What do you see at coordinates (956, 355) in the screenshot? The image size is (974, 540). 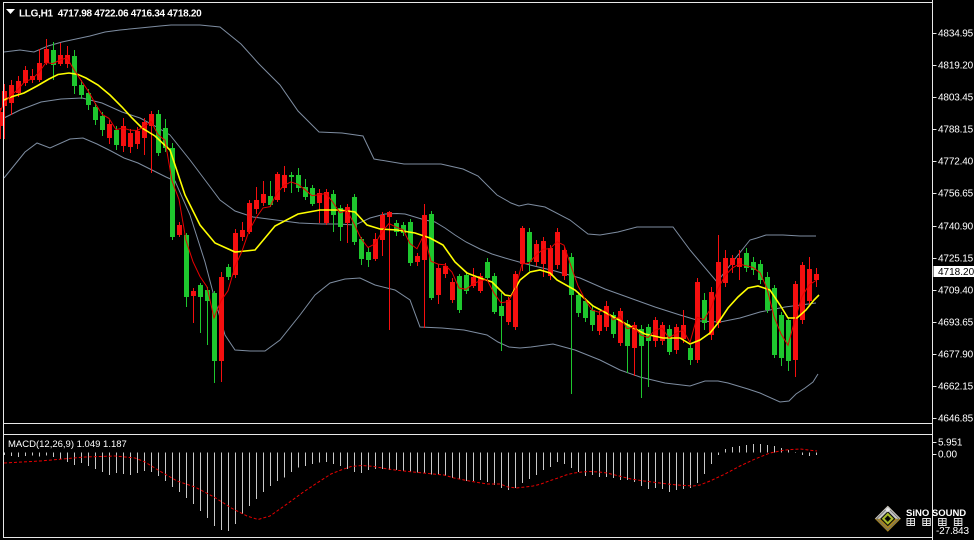 I see `svg-text: 4677.90` at bounding box center [956, 355].